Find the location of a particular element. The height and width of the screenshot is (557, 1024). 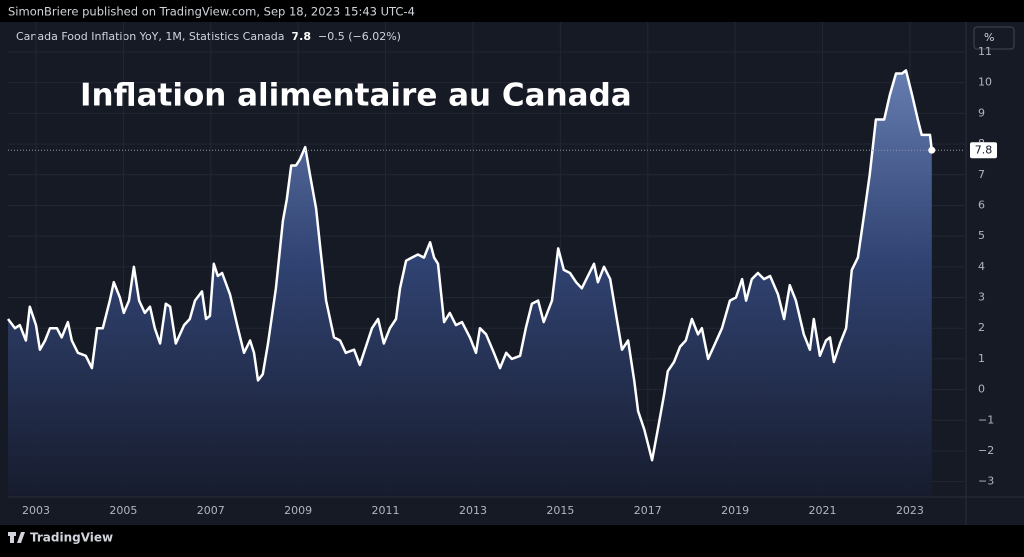

y-tick-label: 9 is located at coordinates (981, 112).